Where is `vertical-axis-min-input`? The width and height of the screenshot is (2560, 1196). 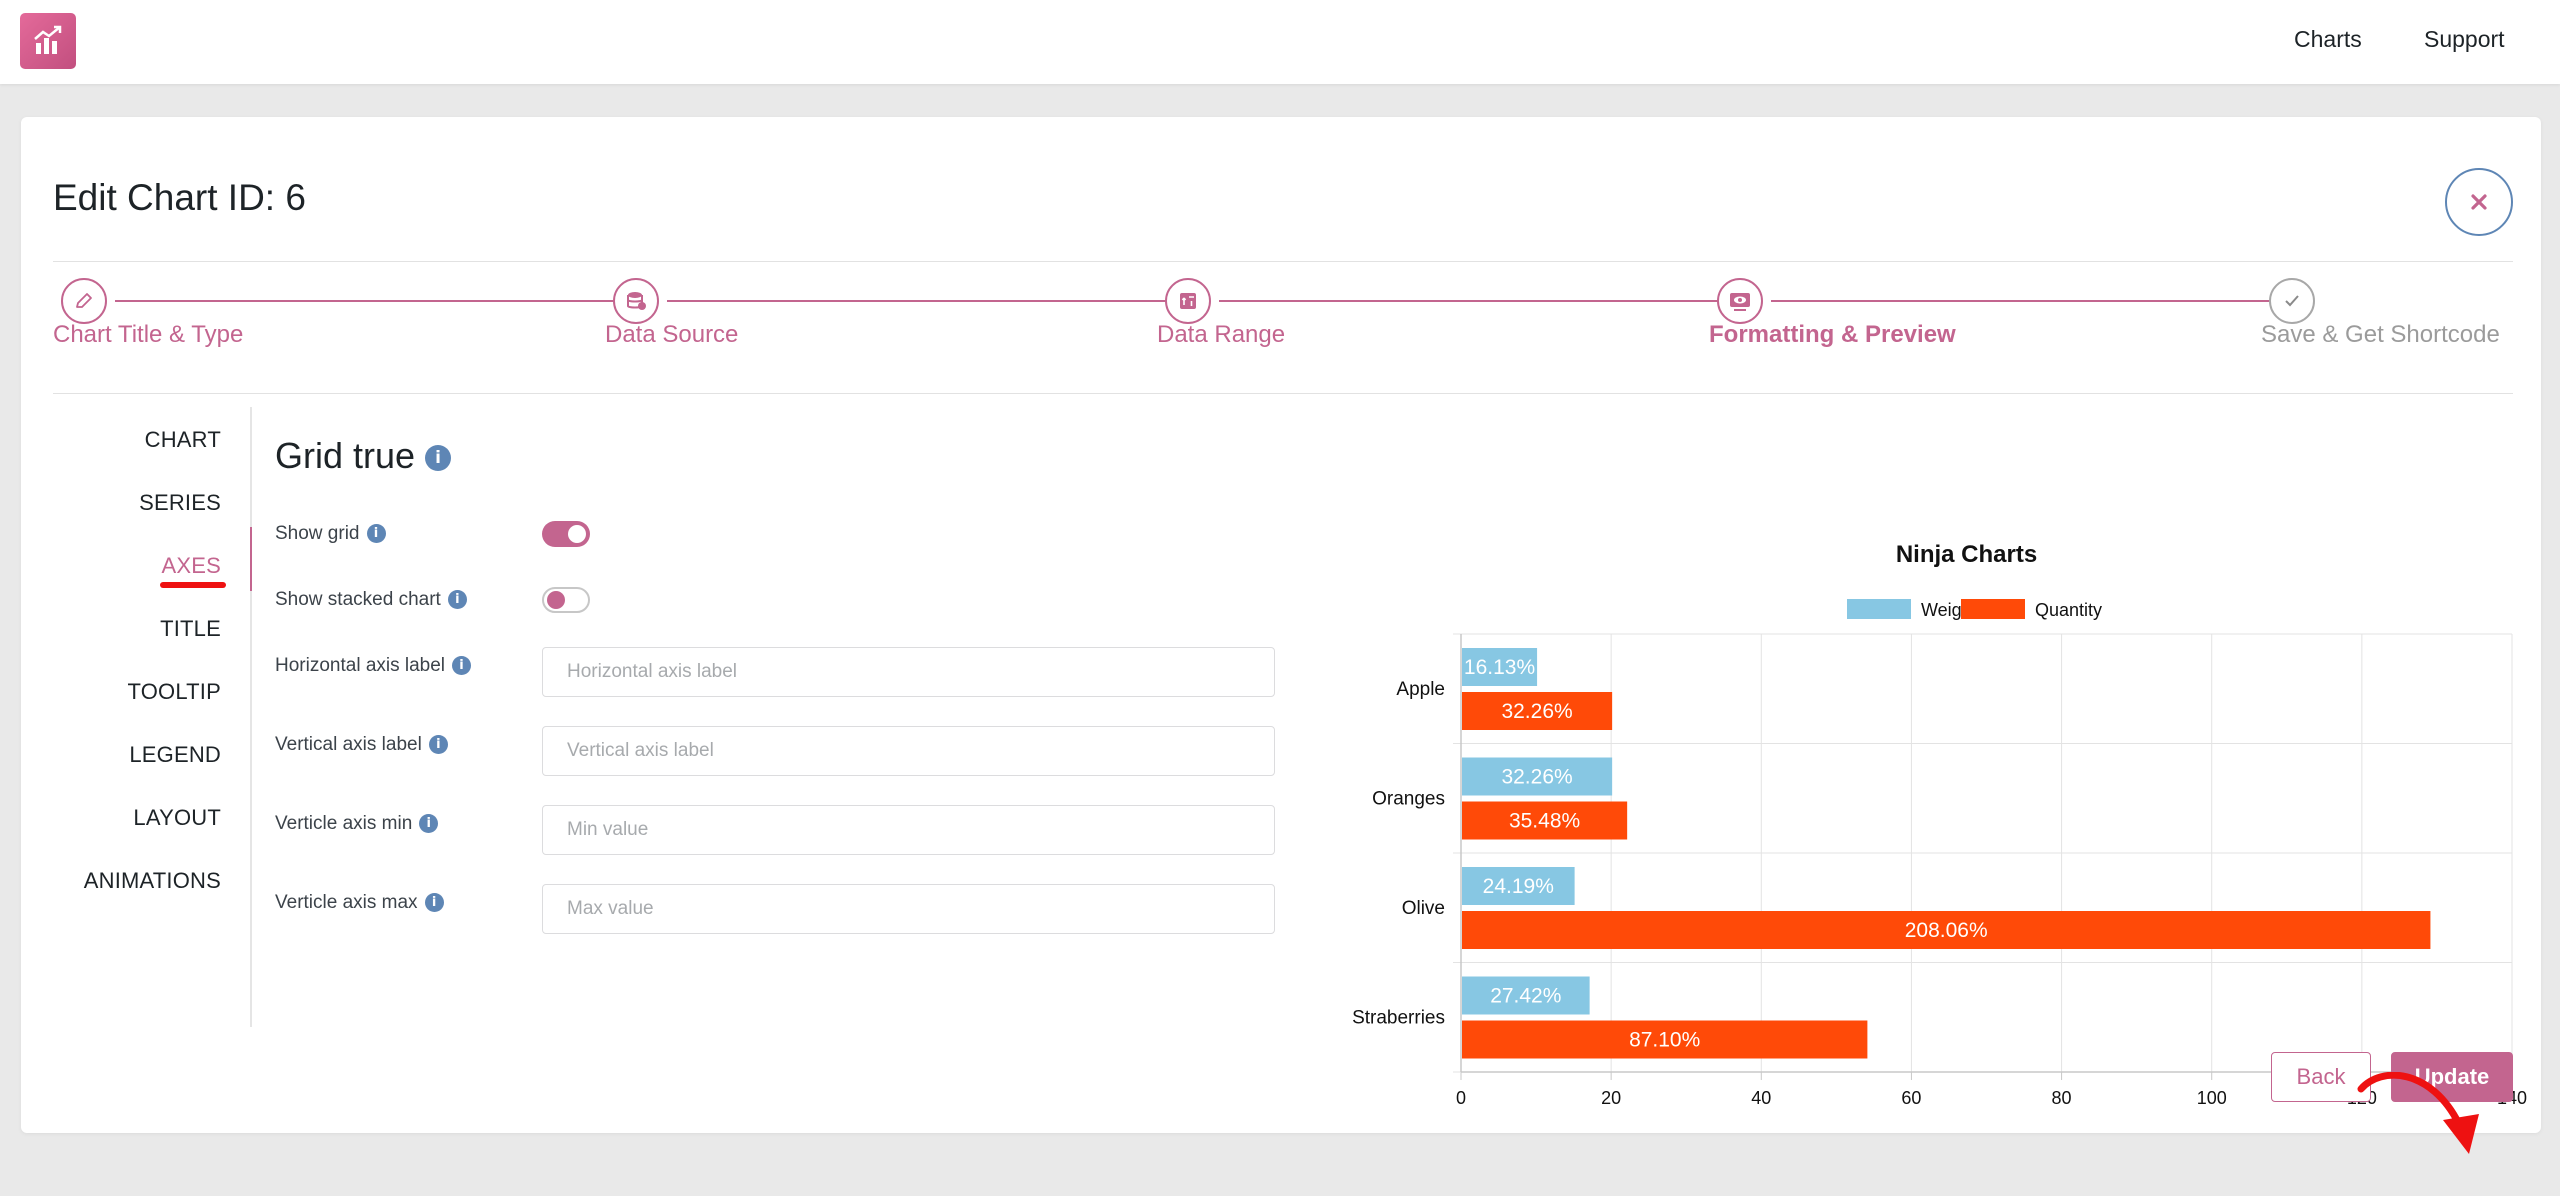
vertical-axis-min-input is located at coordinates (908, 830).